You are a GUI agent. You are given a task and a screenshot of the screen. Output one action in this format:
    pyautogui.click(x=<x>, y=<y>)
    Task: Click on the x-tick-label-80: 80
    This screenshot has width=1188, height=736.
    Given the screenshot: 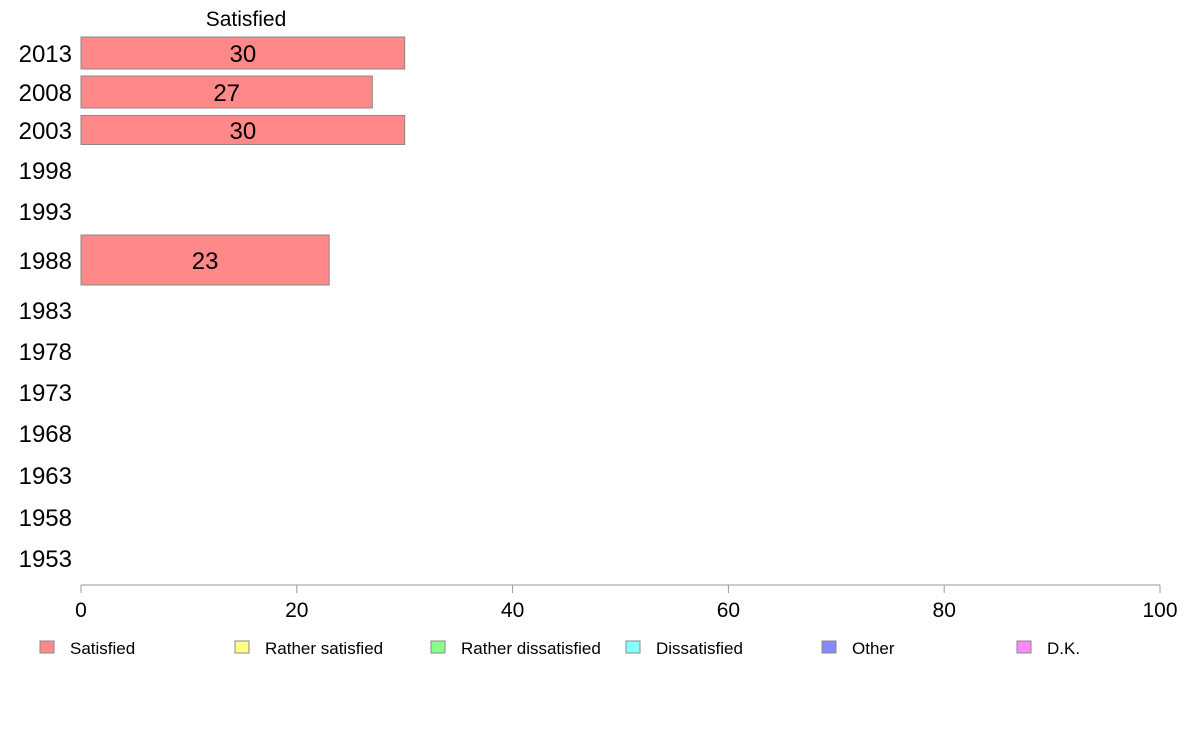 What is the action you would take?
    pyautogui.click(x=944, y=610)
    